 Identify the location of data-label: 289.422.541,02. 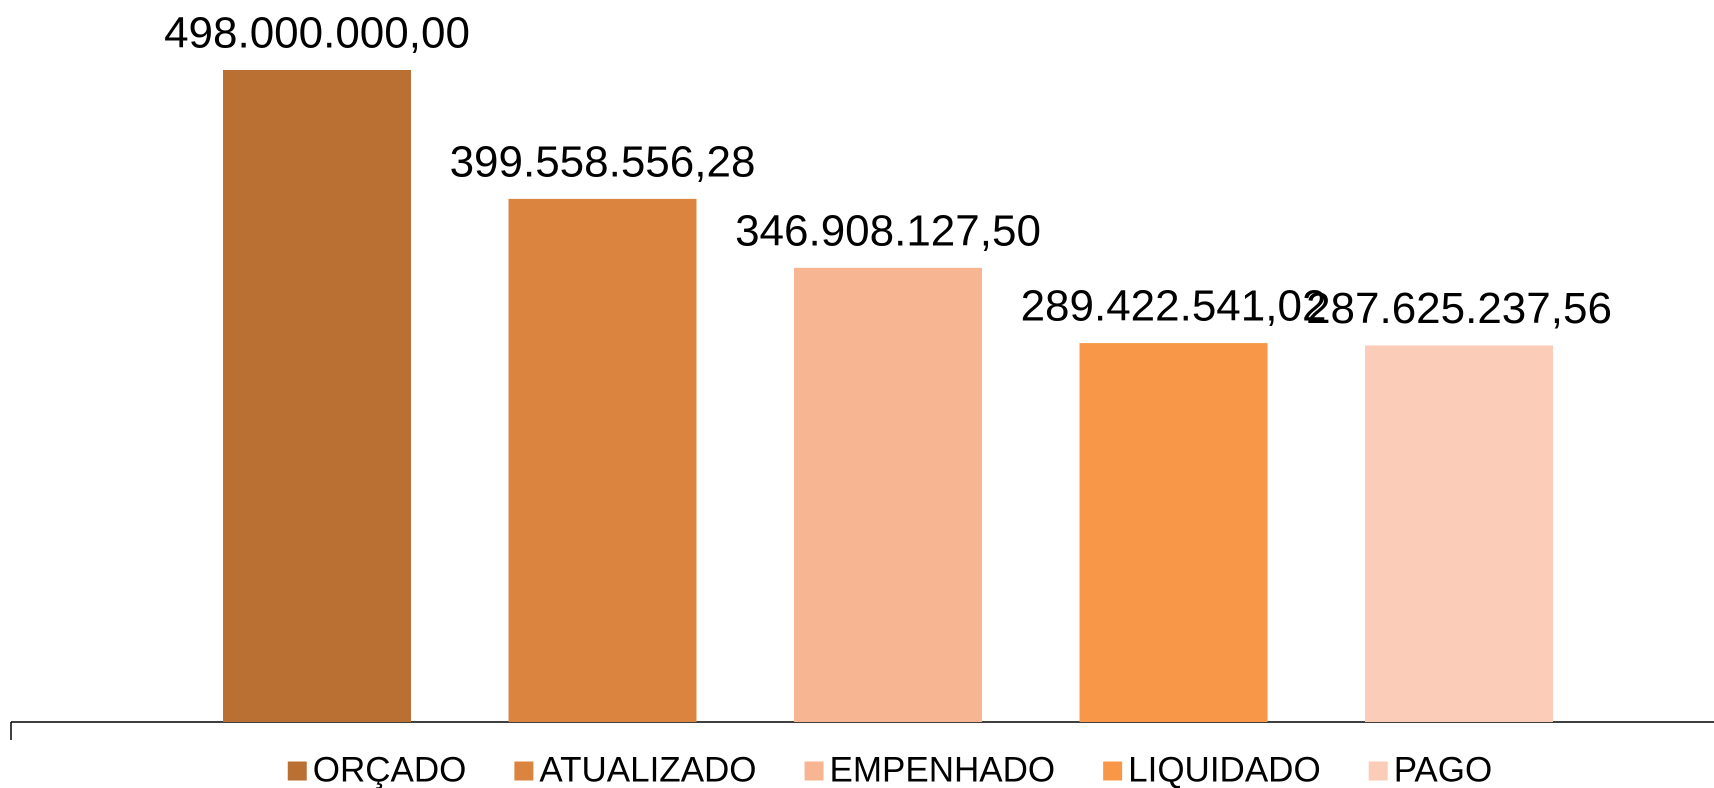
(1174, 306).